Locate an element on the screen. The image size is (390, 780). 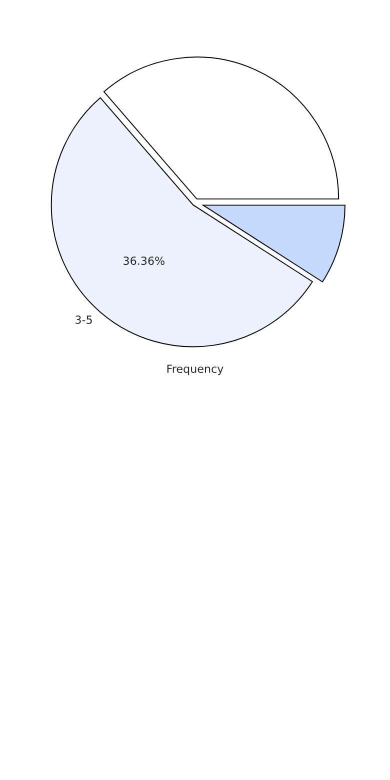
text: Frequency is located at coordinates (195, 370).